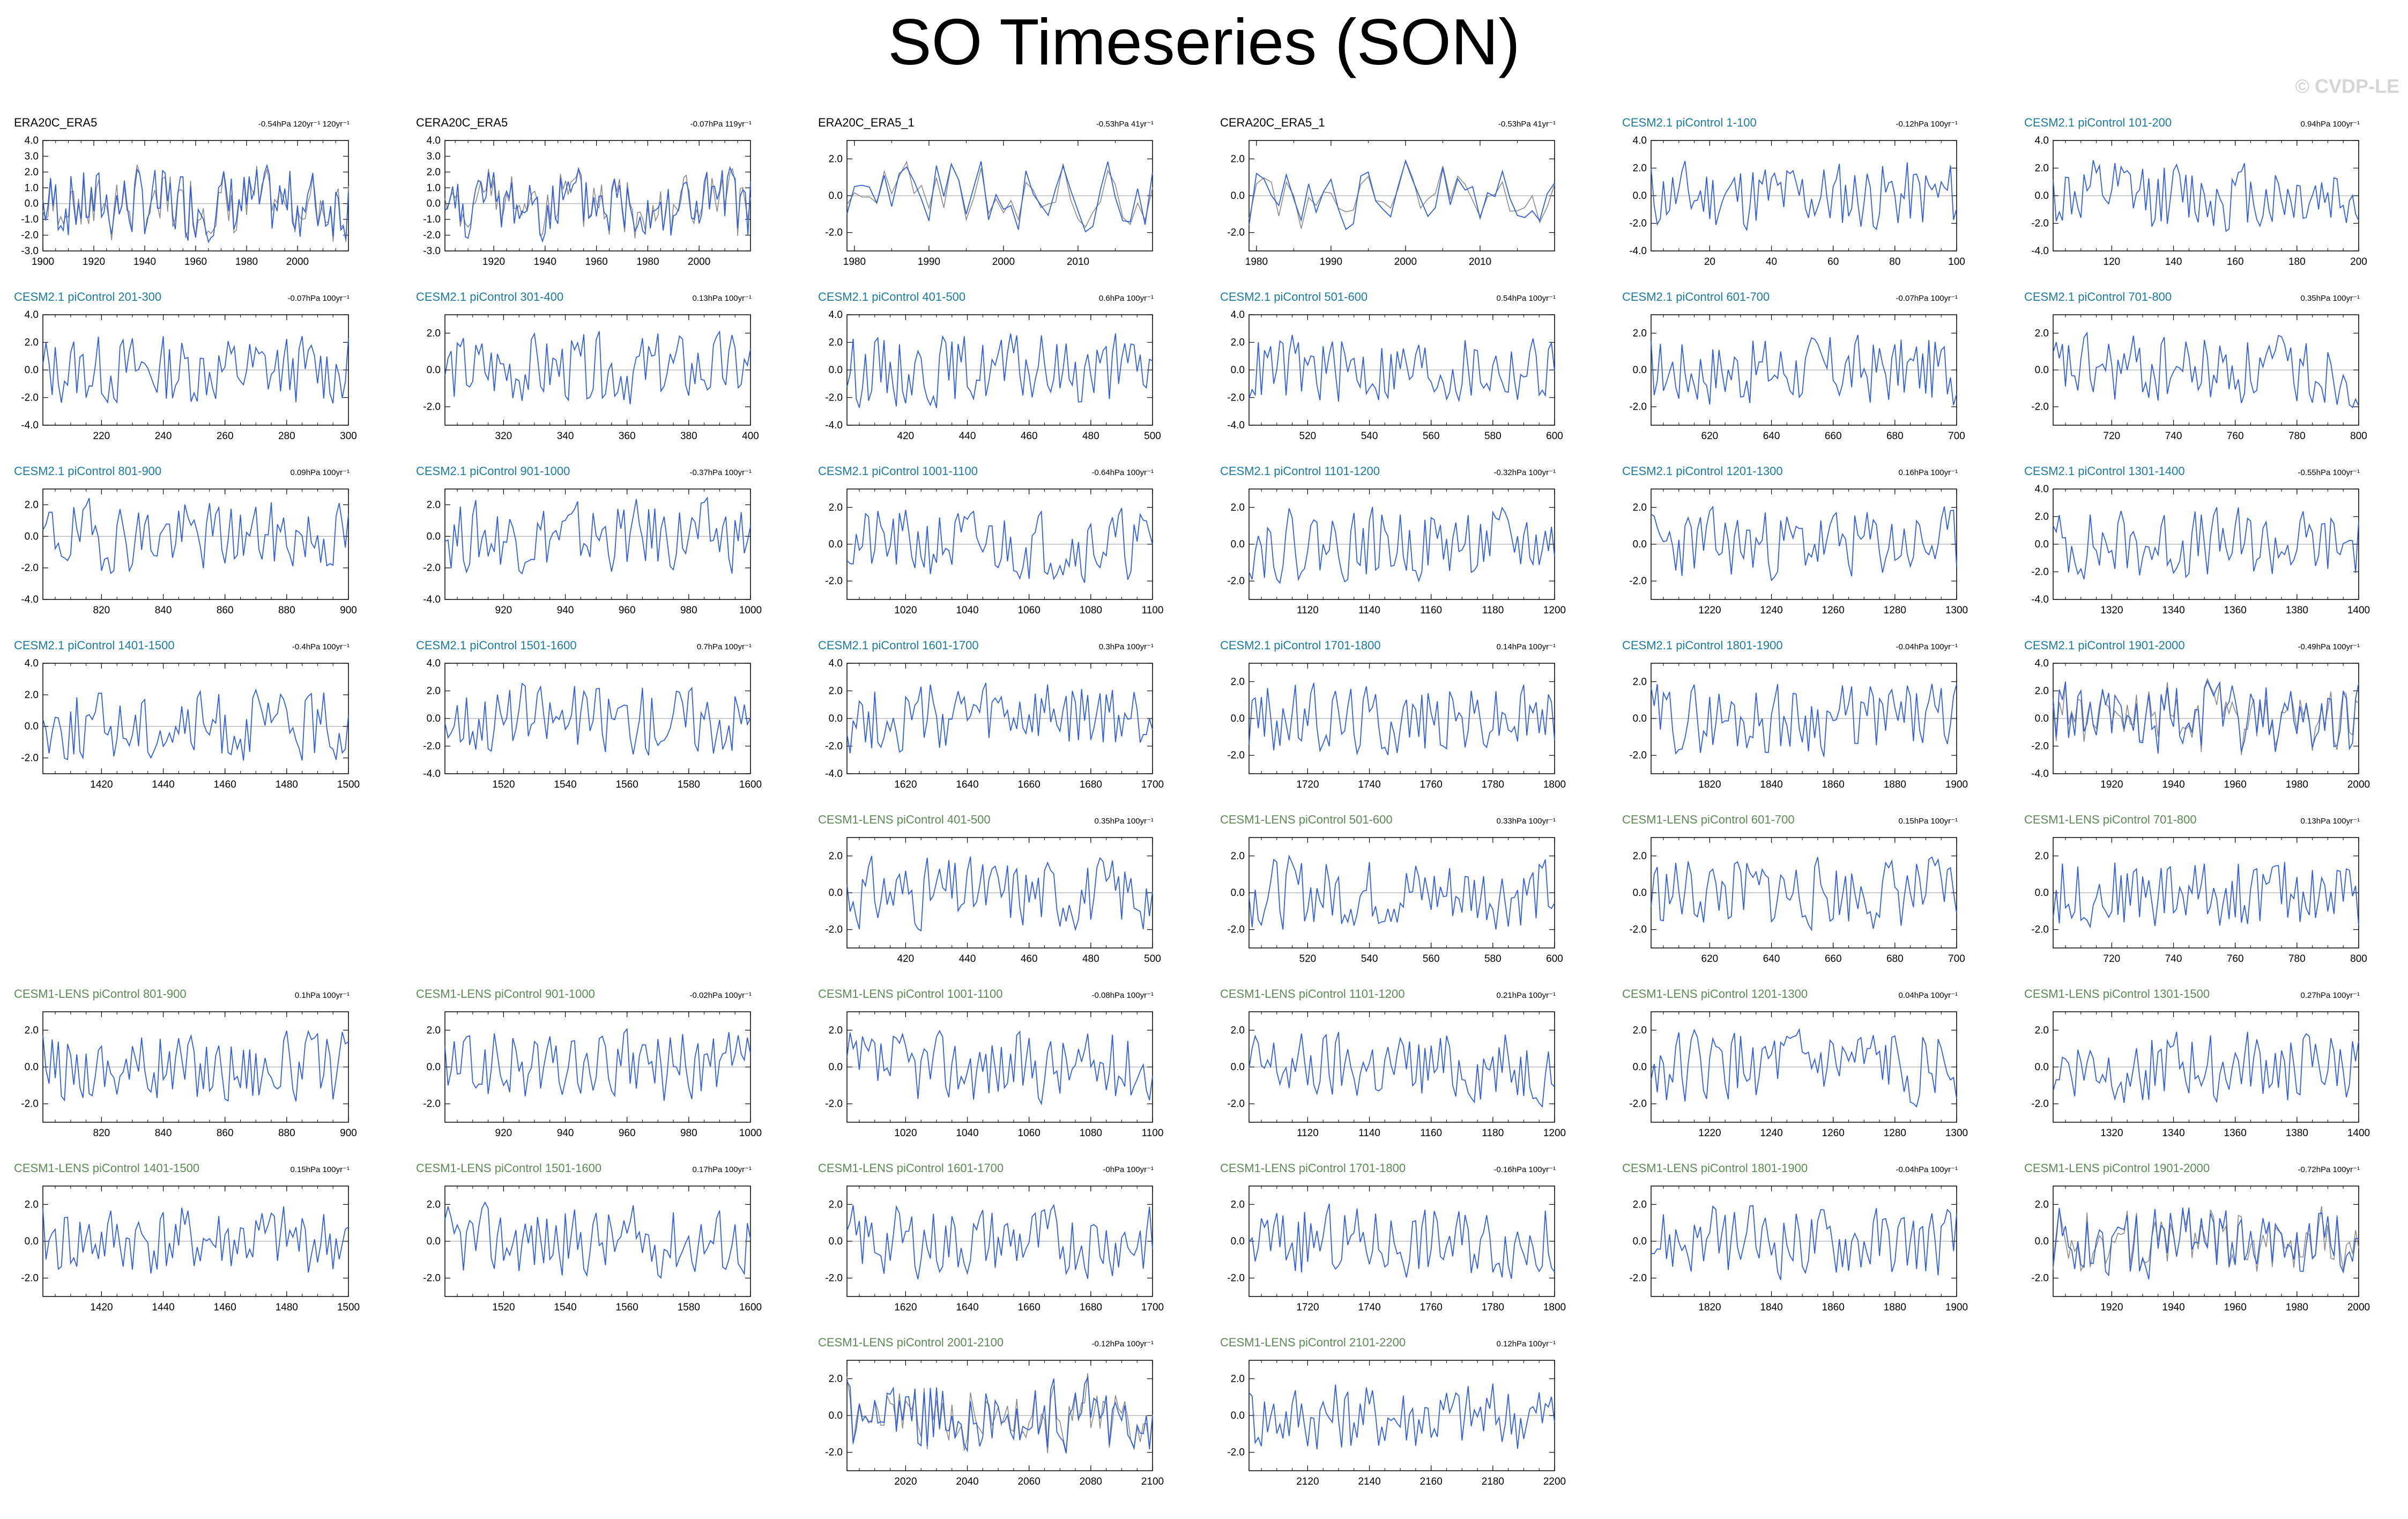 The width and height of the screenshot is (2408, 1519). Describe the element at coordinates (2112, 959) in the screenshot. I see `x-tick-label: 720` at that location.